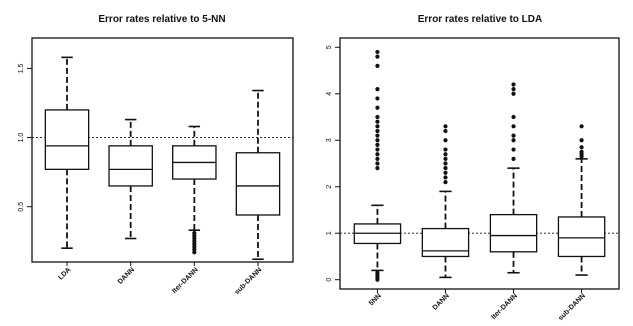 The height and width of the screenshot is (326, 633). I want to click on chart1-box-dann, so click(130, 166).